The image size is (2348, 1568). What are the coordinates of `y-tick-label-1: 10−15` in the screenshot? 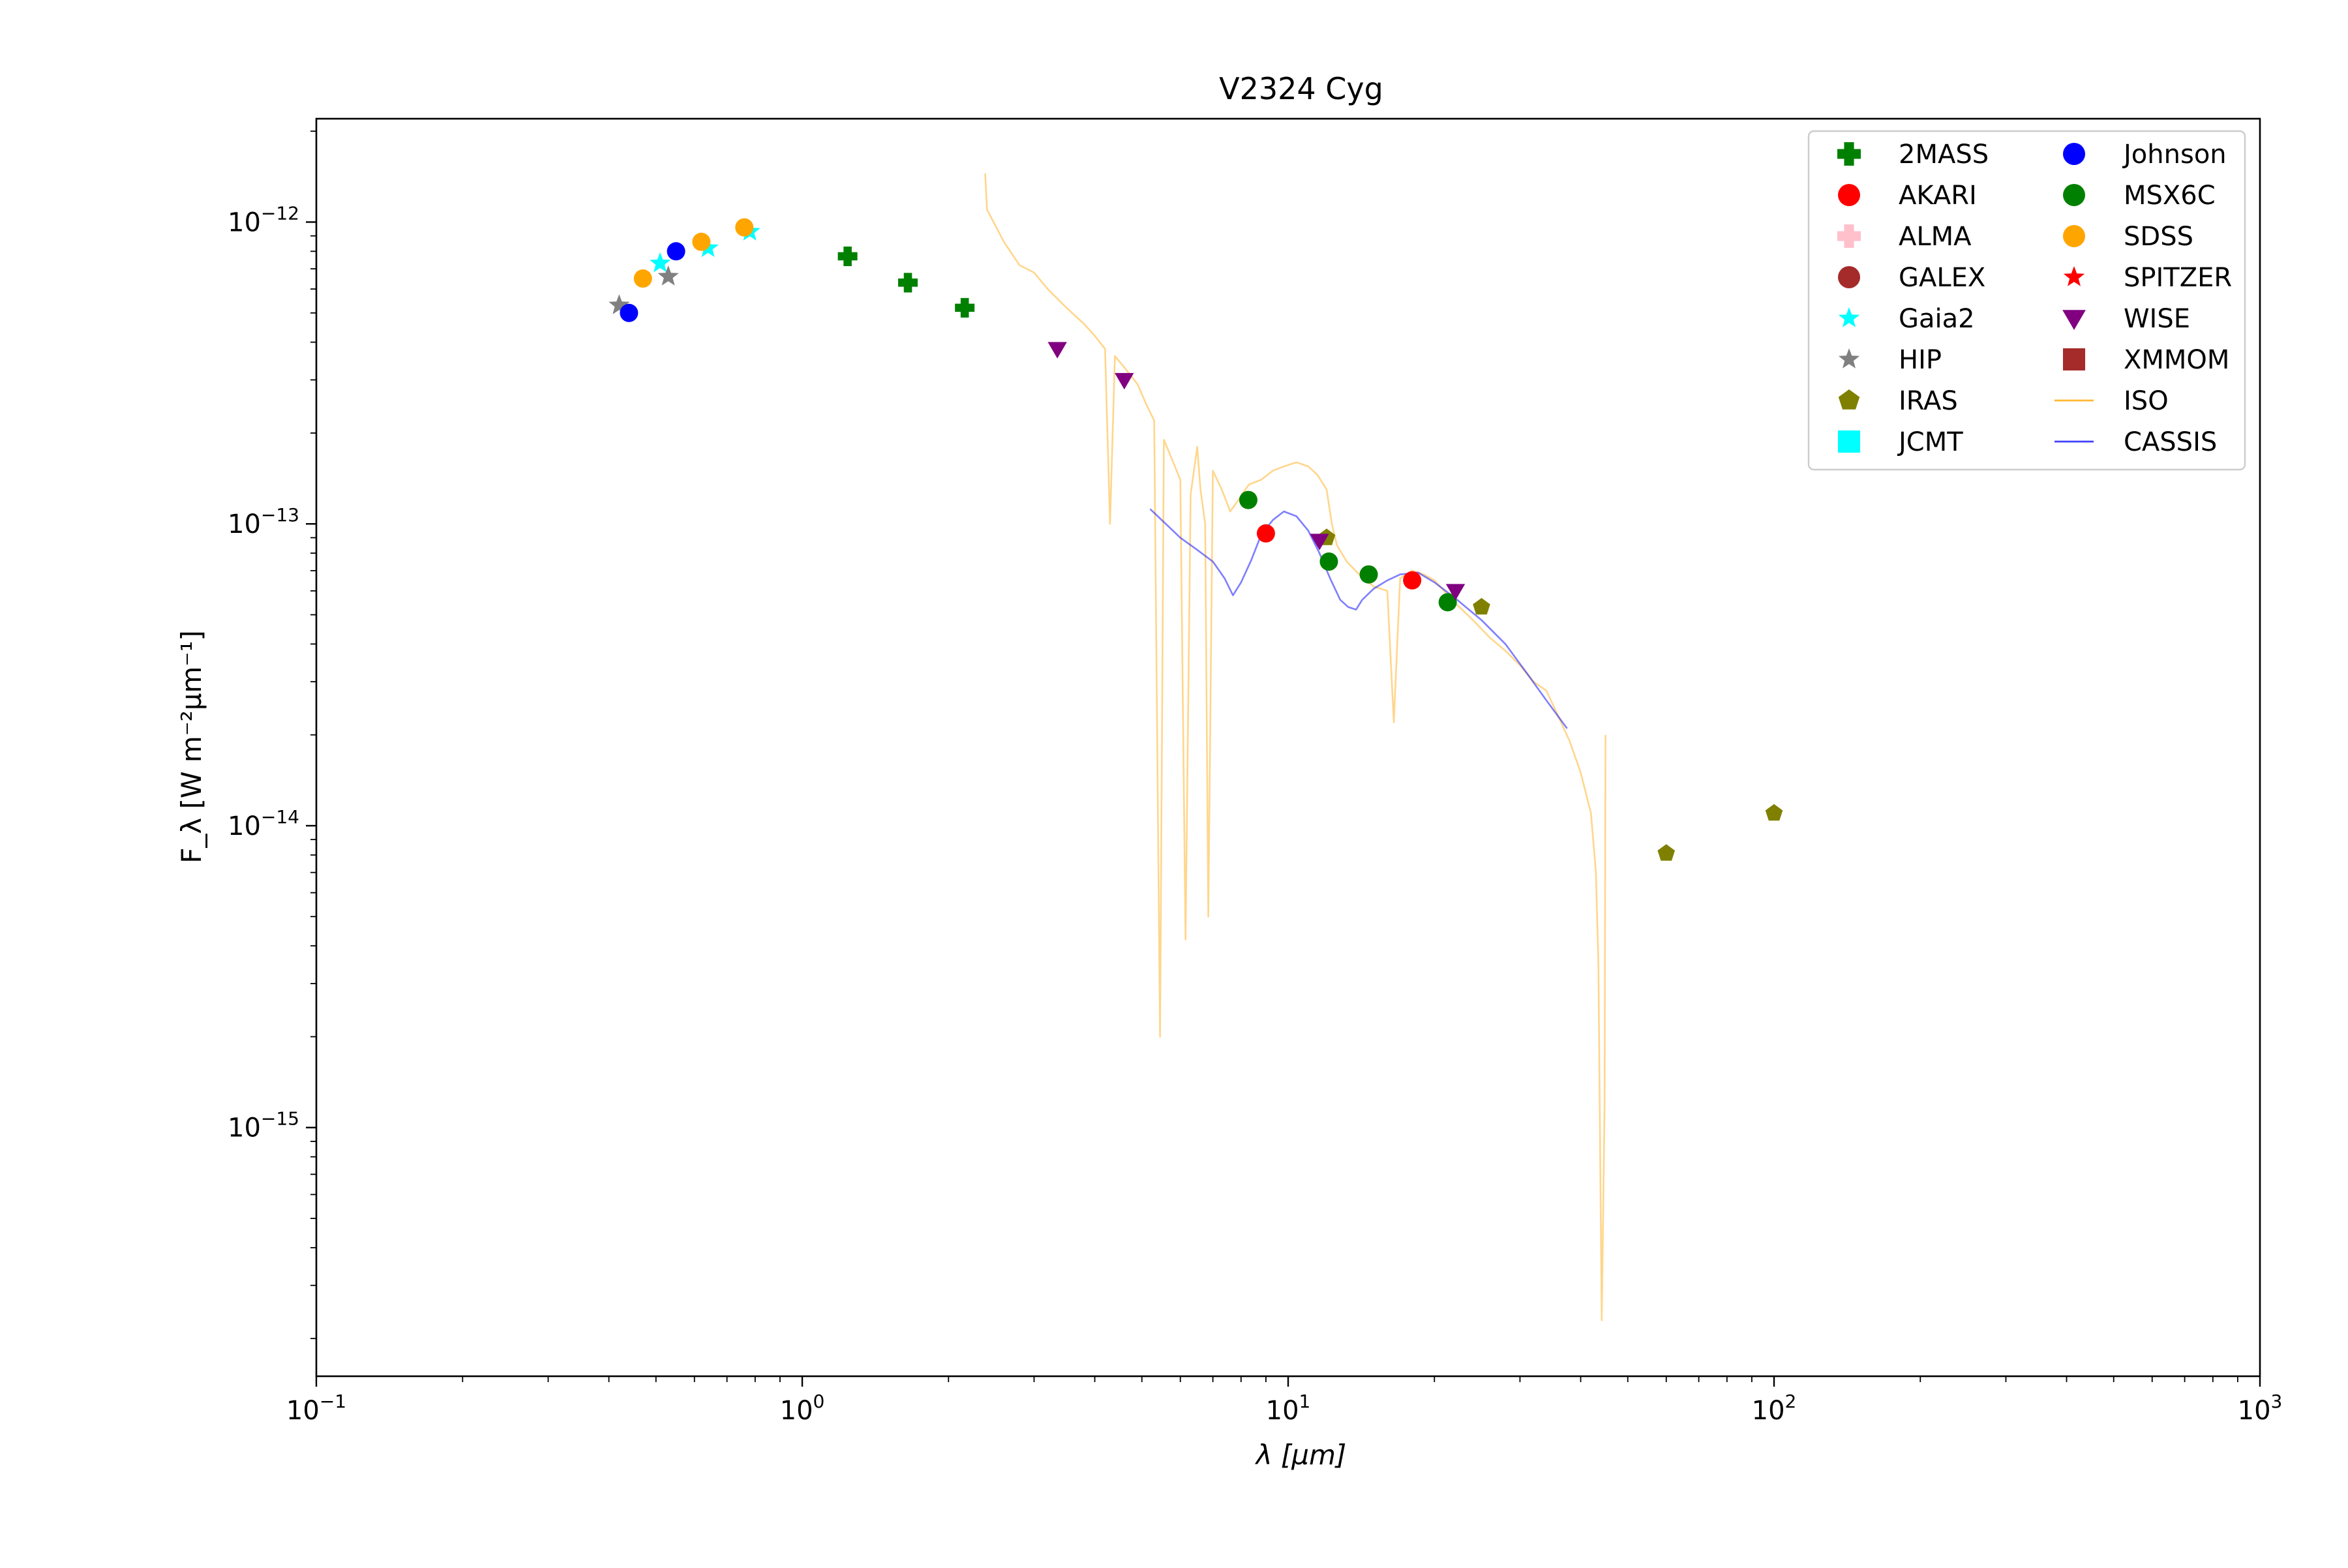 It's located at (263, 1125).